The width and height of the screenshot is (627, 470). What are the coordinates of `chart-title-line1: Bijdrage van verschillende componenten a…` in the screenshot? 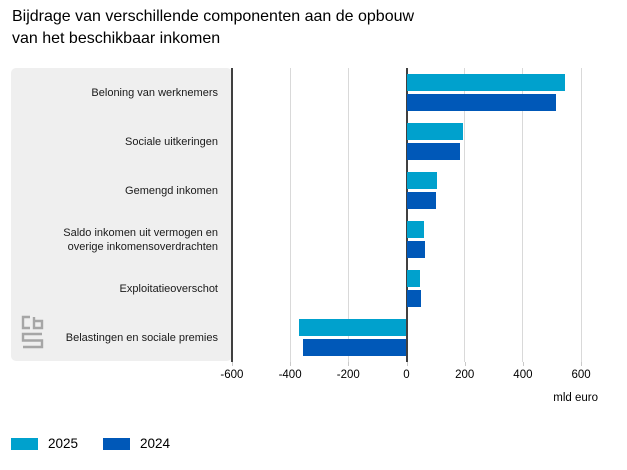 It's located at (213, 16).